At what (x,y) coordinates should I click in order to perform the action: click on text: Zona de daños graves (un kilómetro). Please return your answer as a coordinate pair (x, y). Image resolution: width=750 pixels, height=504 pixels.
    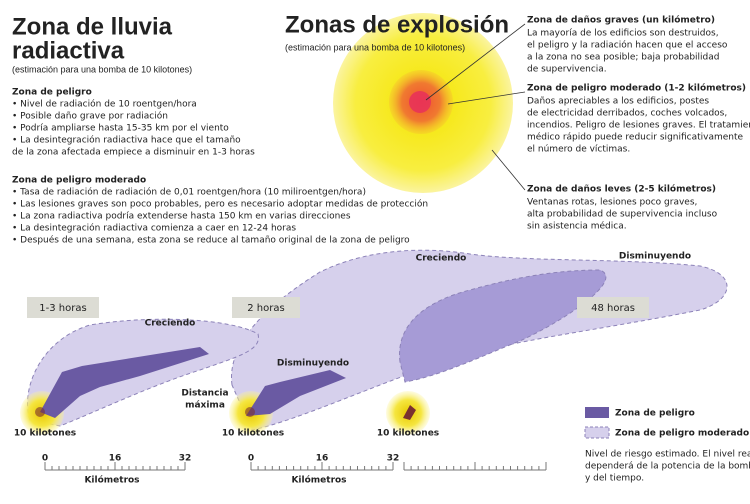
    Looking at the image, I should click on (621, 20).